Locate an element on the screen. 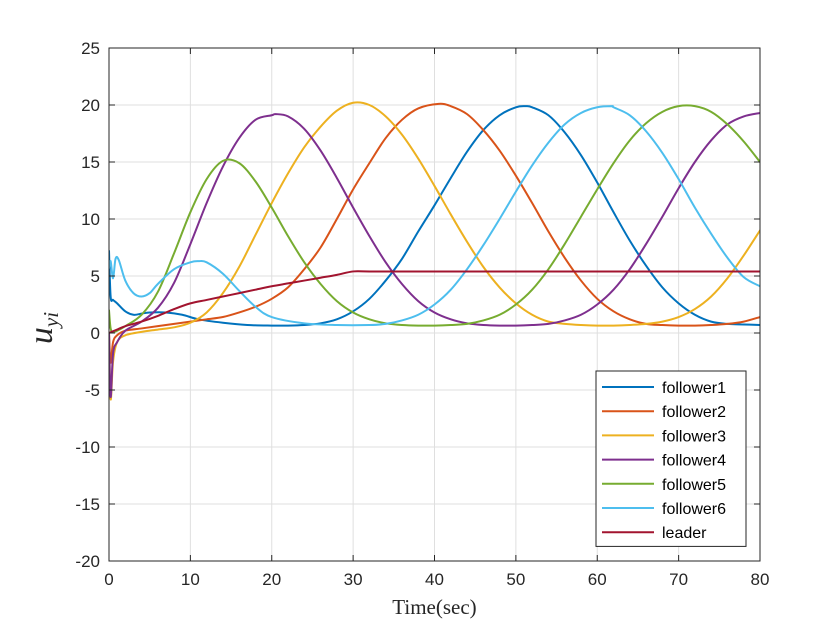 The width and height of the screenshot is (840, 630). y-tick-label: 20 is located at coordinates (90, 105).